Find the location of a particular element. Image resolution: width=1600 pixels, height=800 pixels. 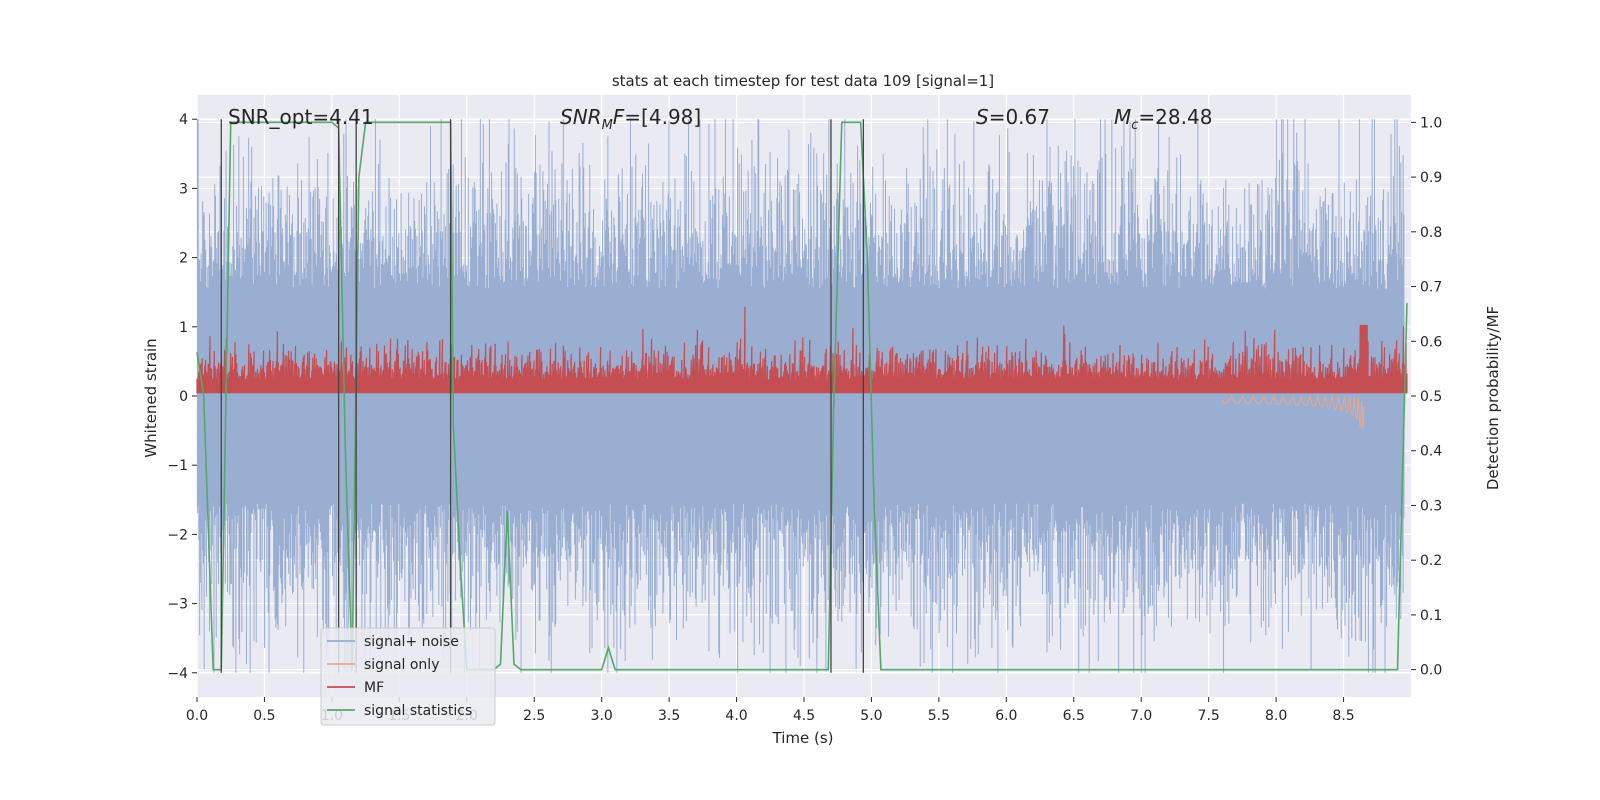

x-tick-label: 6.5 is located at coordinates (1074, 716).